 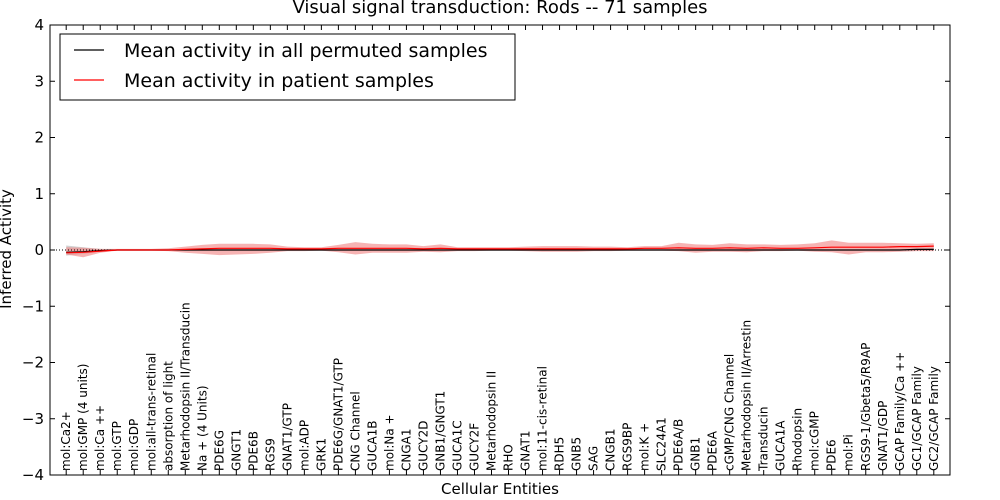 I want to click on x-tick-label: mol:GMP (4 units), so click(x=83, y=417).